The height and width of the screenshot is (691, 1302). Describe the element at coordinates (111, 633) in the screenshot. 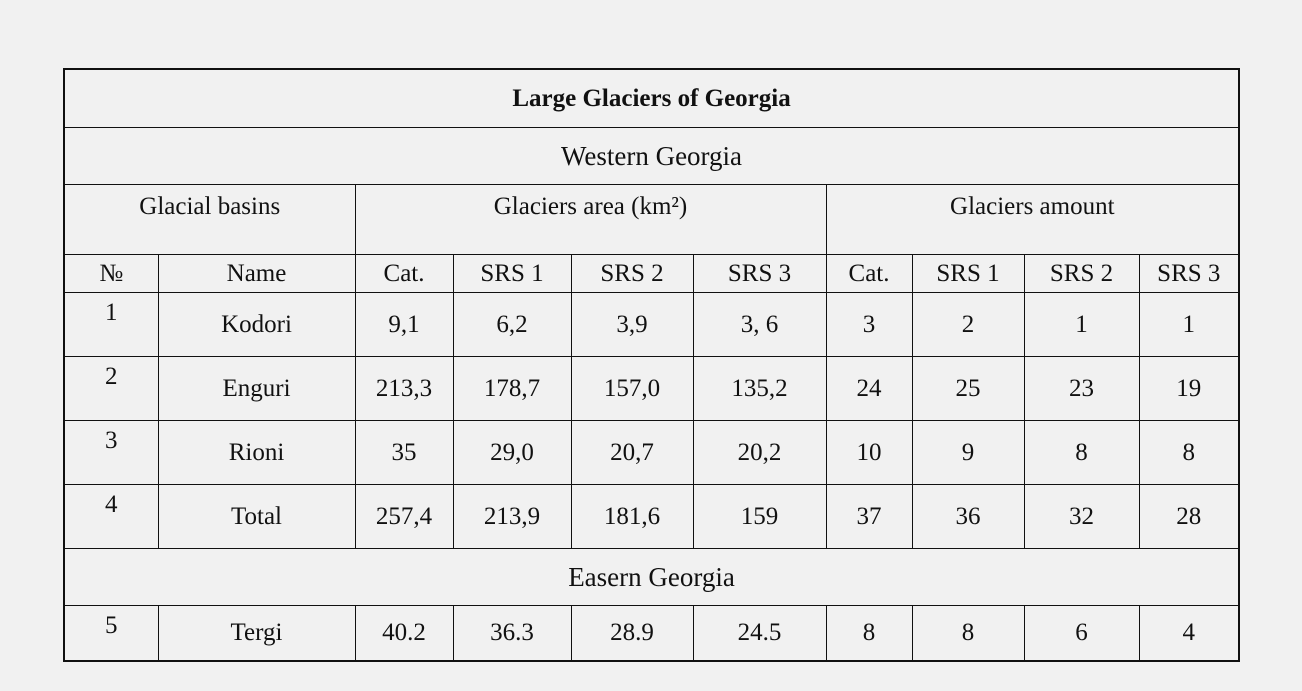

I see `cell: 5` at that location.